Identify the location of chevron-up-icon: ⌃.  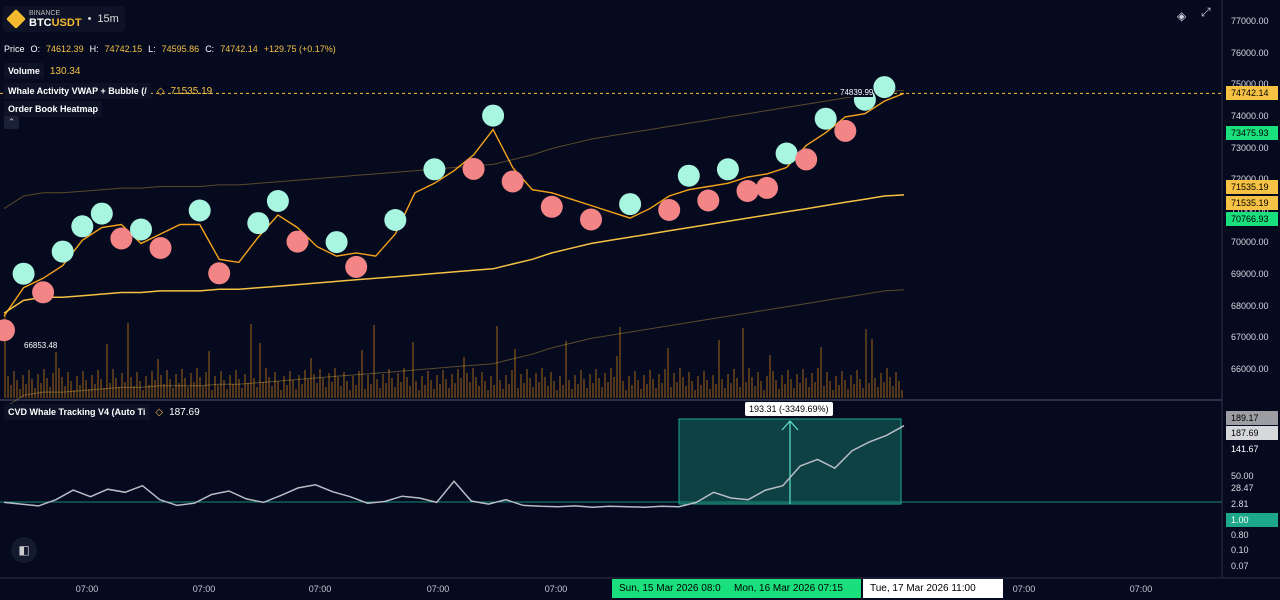
(11, 122).